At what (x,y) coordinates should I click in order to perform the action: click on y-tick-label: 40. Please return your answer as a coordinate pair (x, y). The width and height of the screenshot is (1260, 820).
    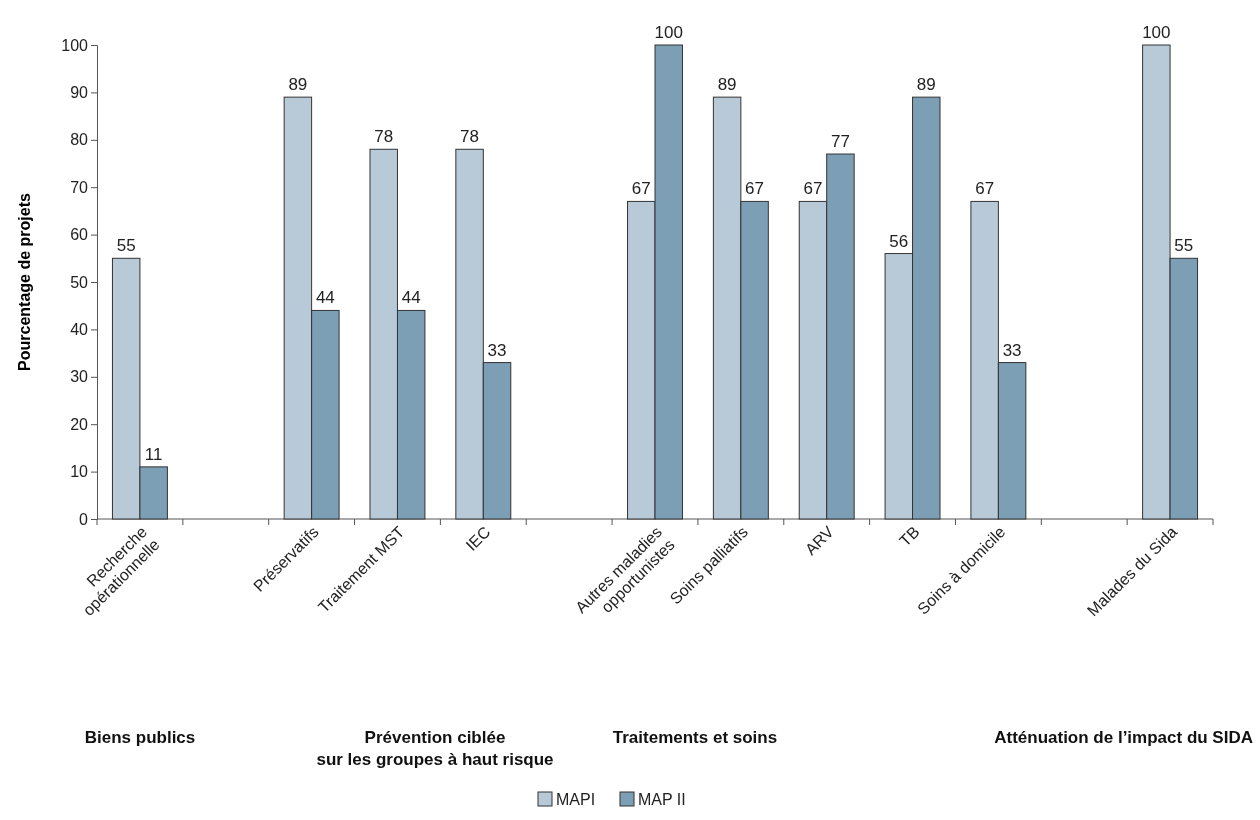
    Looking at the image, I should click on (79, 330).